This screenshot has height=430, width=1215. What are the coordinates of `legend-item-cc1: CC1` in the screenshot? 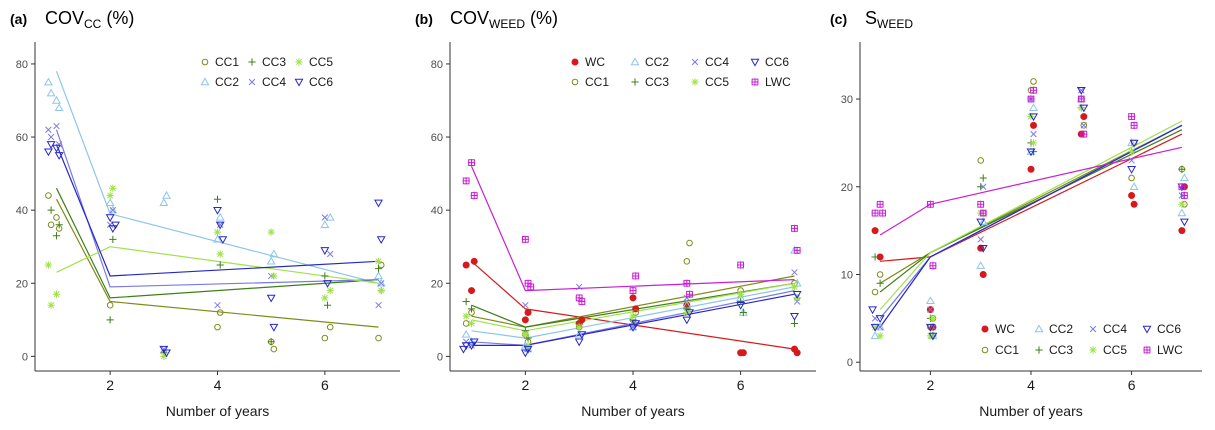 It's located at (220, 62).